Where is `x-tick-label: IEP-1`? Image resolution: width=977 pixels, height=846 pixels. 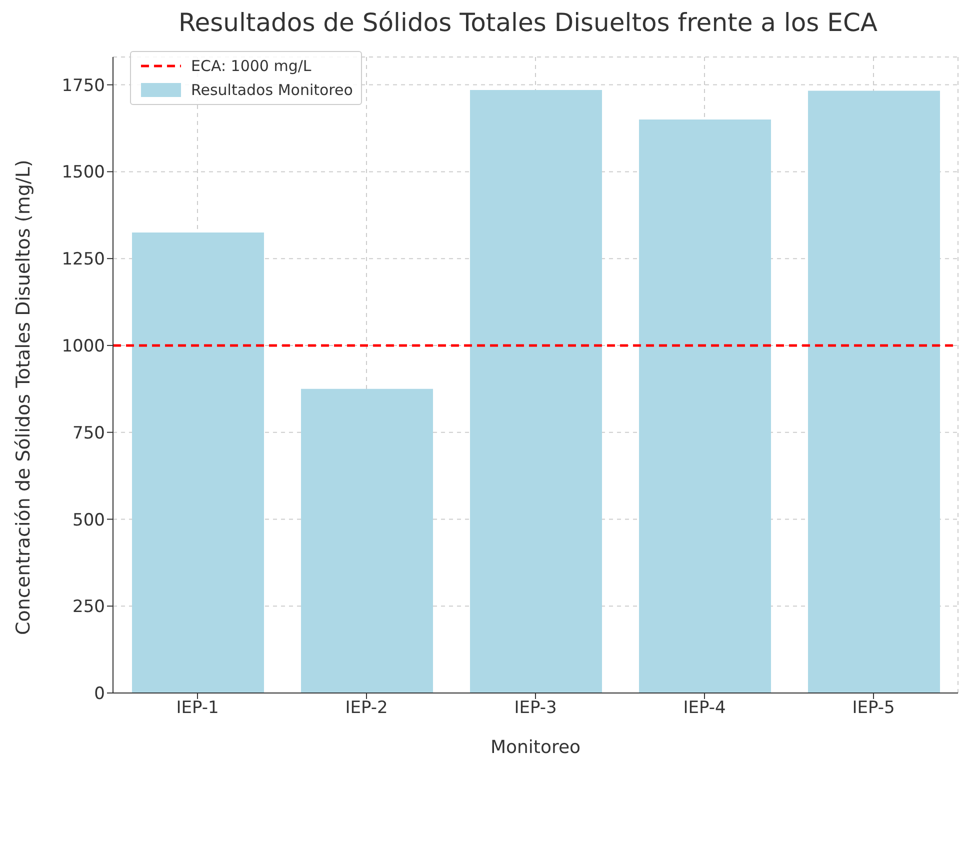
x-tick-label: IEP-1 is located at coordinates (197, 708).